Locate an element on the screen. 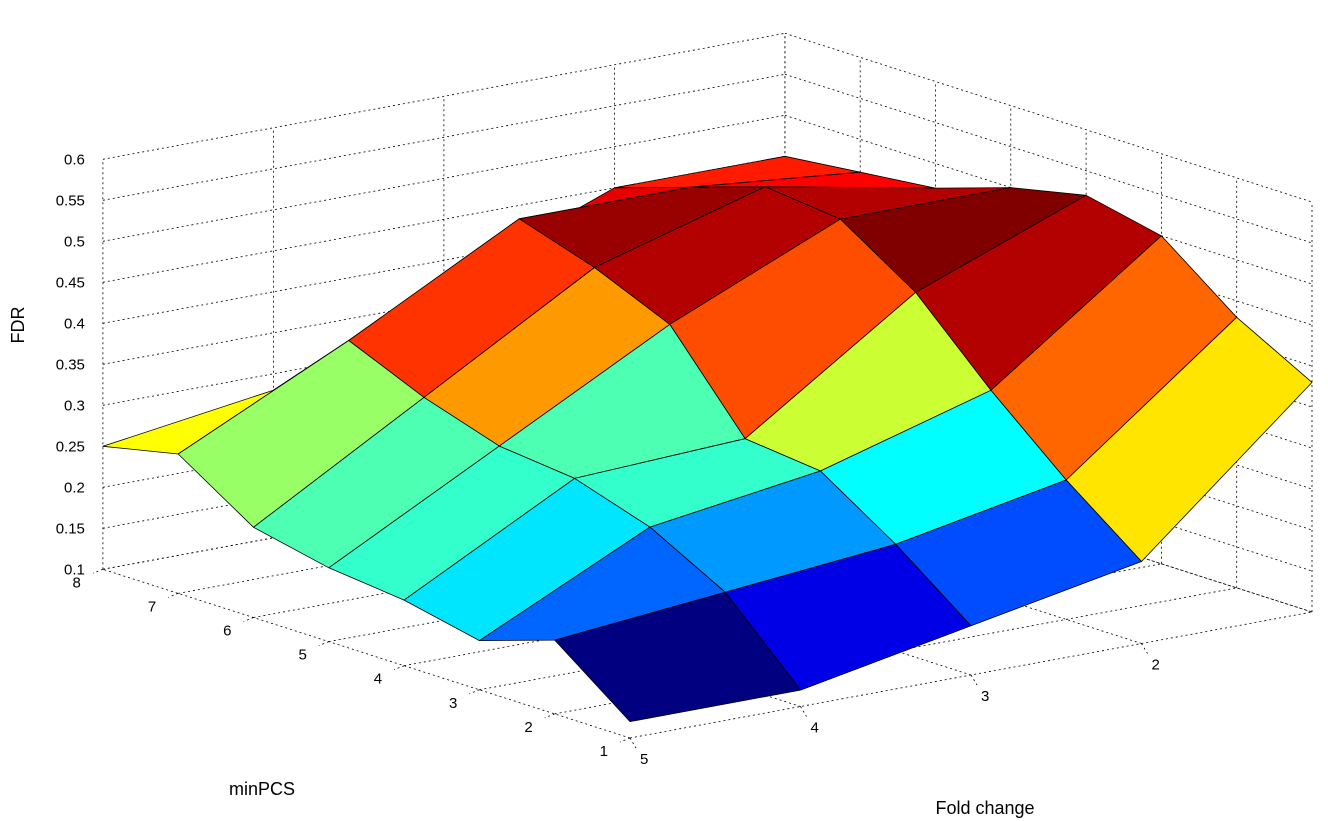 The width and height of the screenshot is (1328, 821). surface-patch is located at coordinates (677, 656).